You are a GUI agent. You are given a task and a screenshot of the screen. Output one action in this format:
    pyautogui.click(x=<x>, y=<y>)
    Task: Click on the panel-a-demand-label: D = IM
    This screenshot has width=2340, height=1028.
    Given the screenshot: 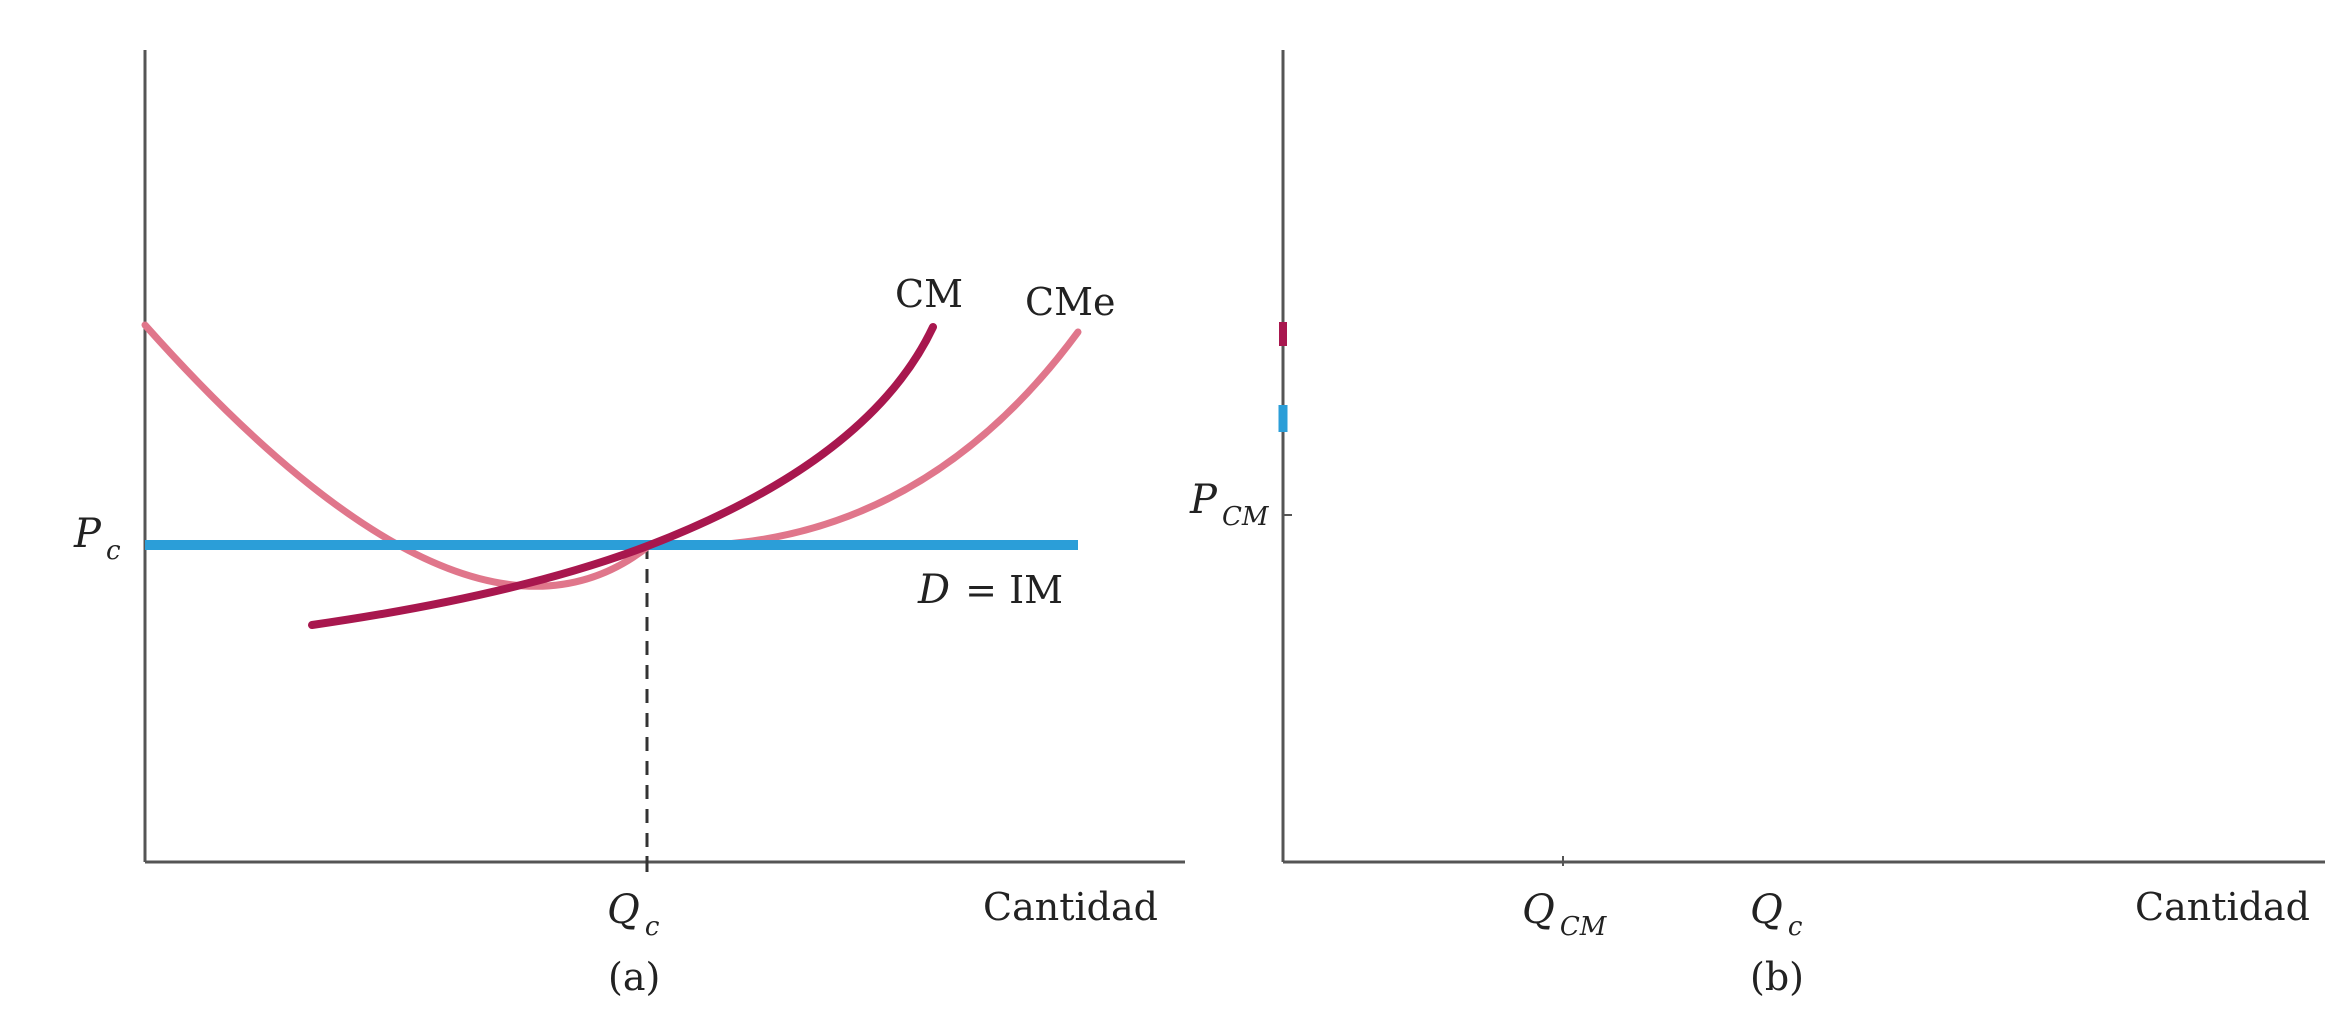 What is the action you would take?
    pyautogui.click(x=990, y=590)
    